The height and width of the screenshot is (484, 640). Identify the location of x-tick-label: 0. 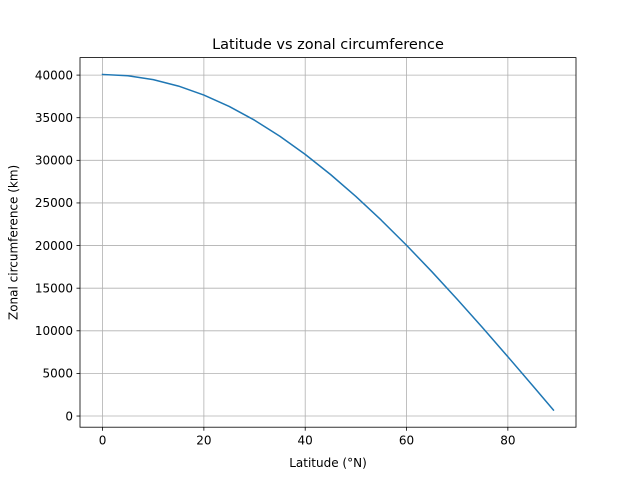
(103, 441).